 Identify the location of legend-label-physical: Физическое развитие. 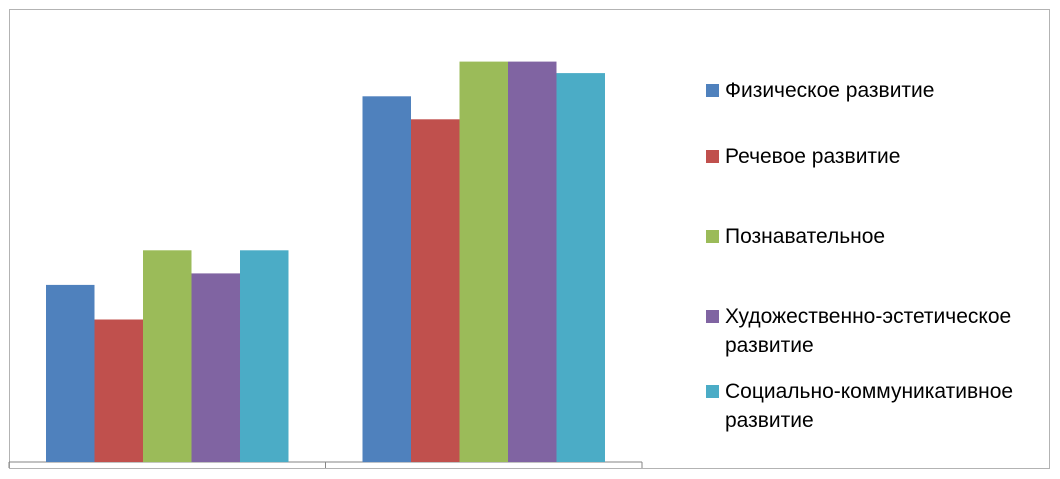
(830, 90).